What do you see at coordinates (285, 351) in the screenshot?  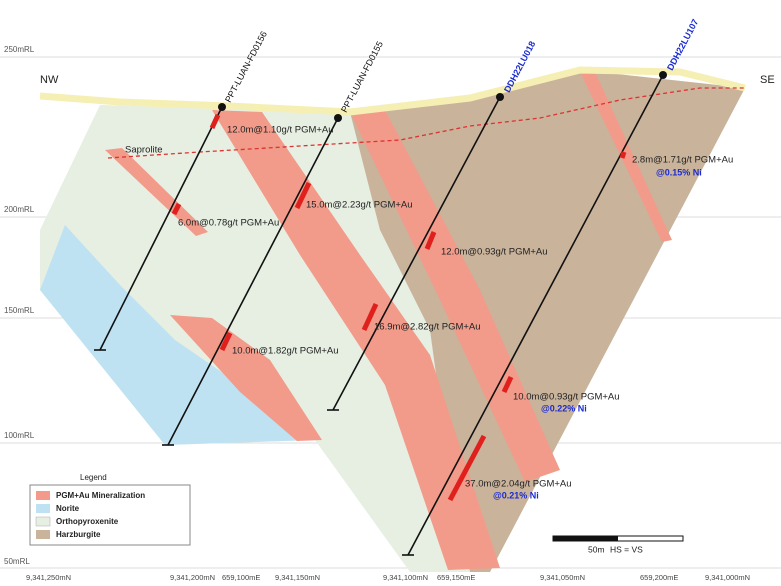 I see `intercept-label: 10.0m@1.82g/t PGM+Au` at bounding box center [285, 351].